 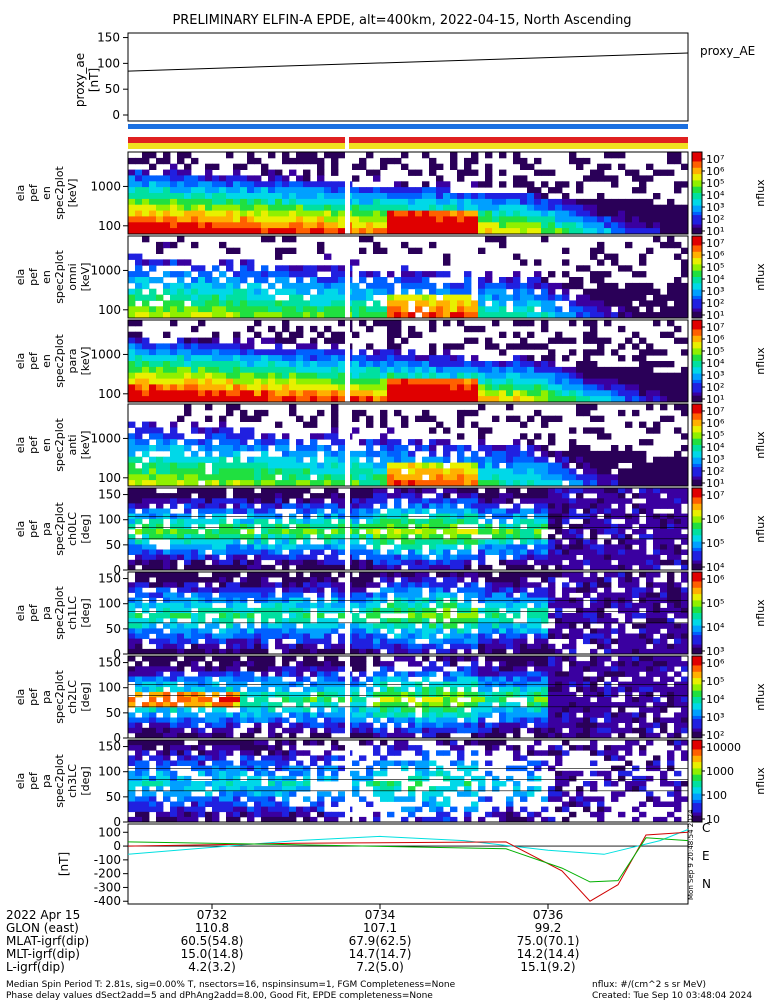 What do you see at coordinates (408, 277) in the screenshot?
I see `spec-frame` at bounding box center [408, 277].